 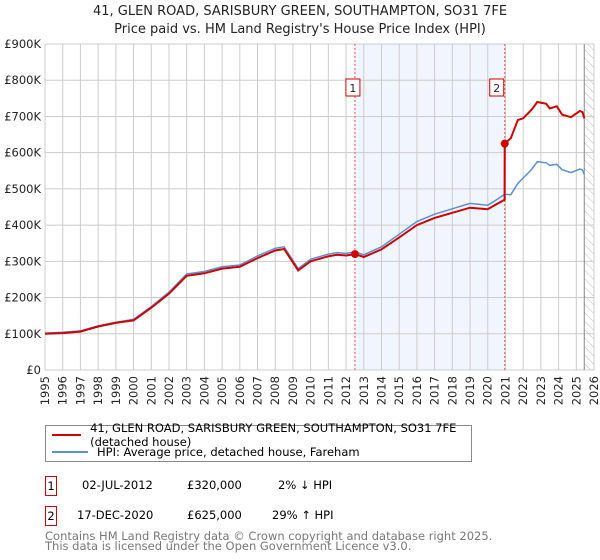 I want to click on transaction-date: 02-JUL-2012, so click(x=117, y=485).